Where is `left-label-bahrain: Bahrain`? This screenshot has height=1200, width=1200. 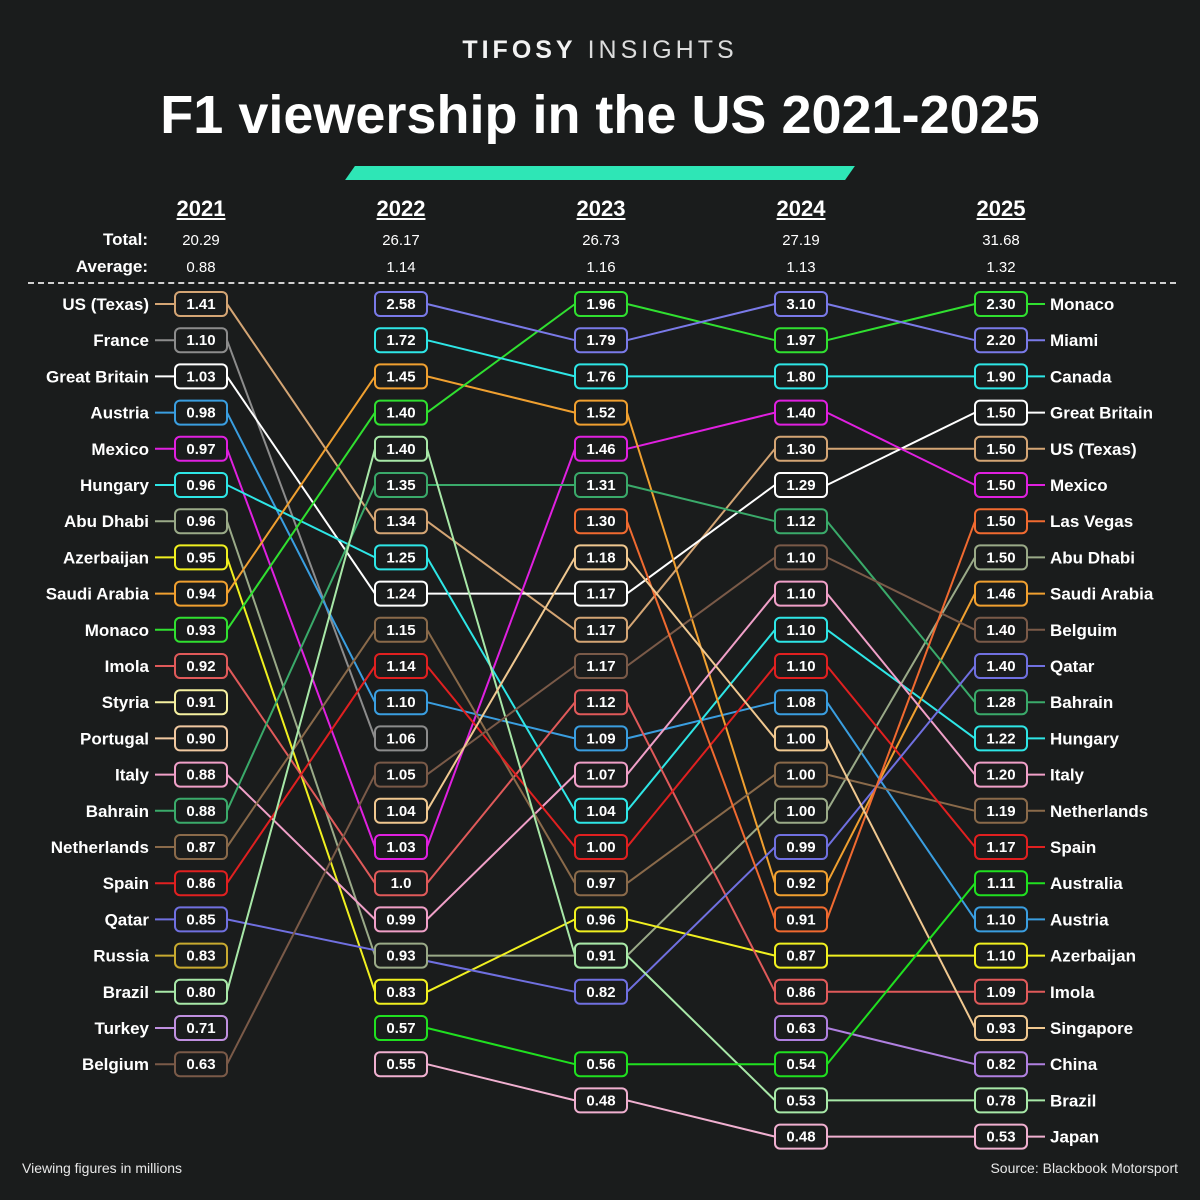
left-label-bahrain: Bahrain is located at coordinates (117, 811).